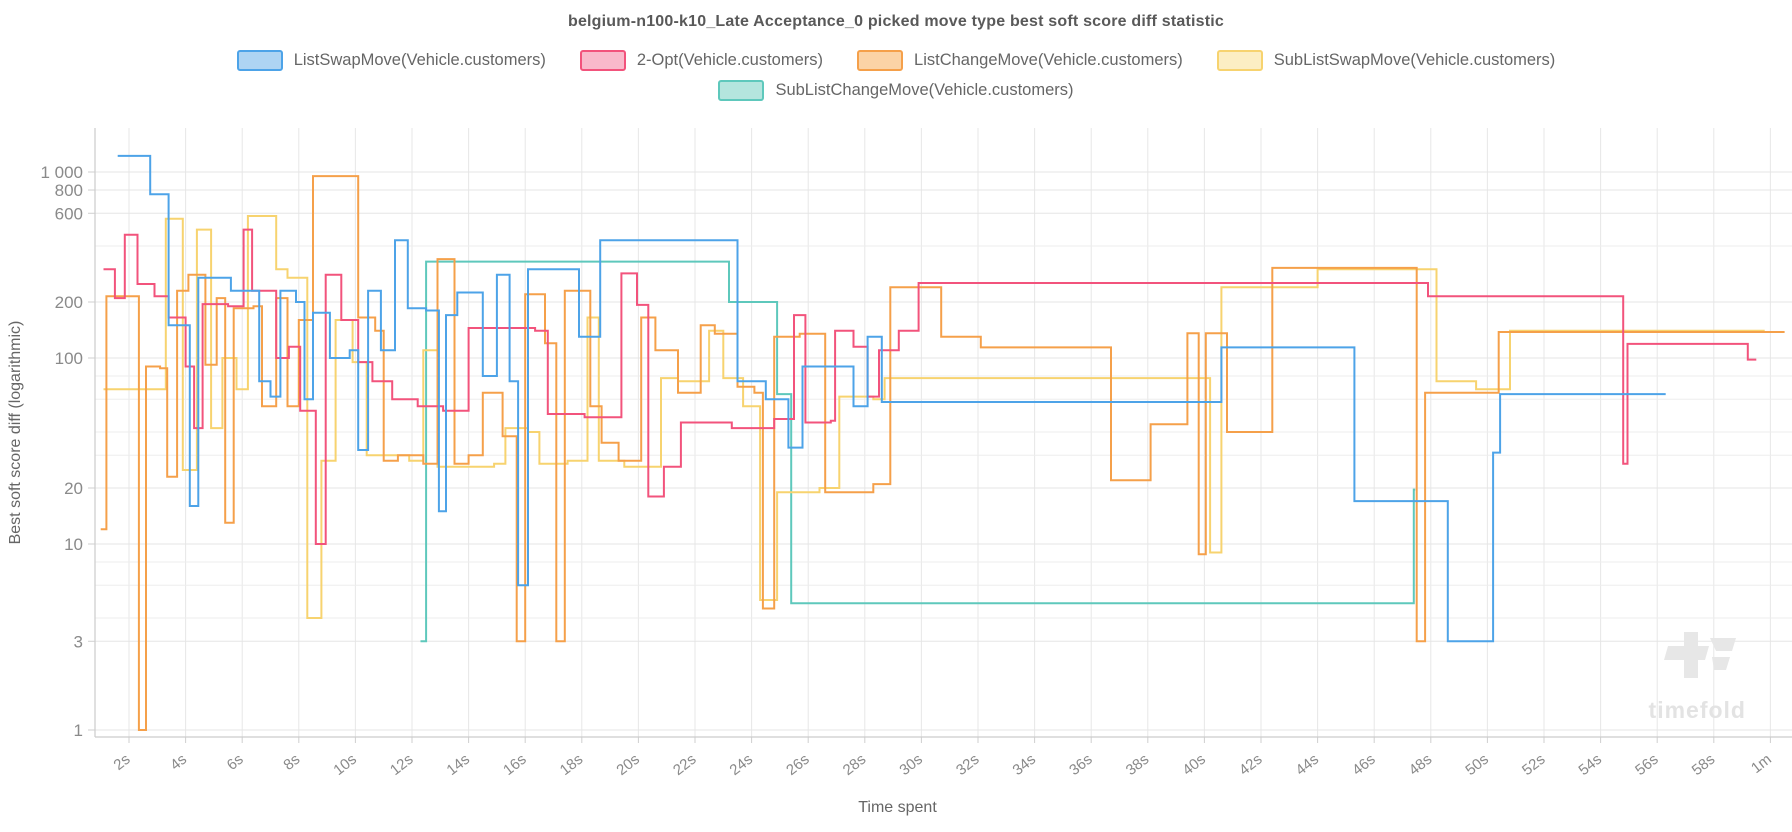 This screenshot has height=832, width=1792. I want to click on x-tick-label: 48s, so click(1421, 765).